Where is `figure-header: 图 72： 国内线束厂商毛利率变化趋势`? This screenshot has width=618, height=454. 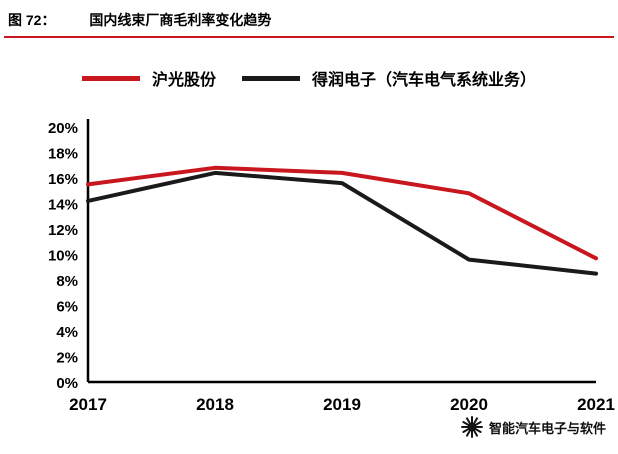
figure-header: 图 72： 国内线束厂商毛利率变化趋势 is located at coordinates (309, 20).